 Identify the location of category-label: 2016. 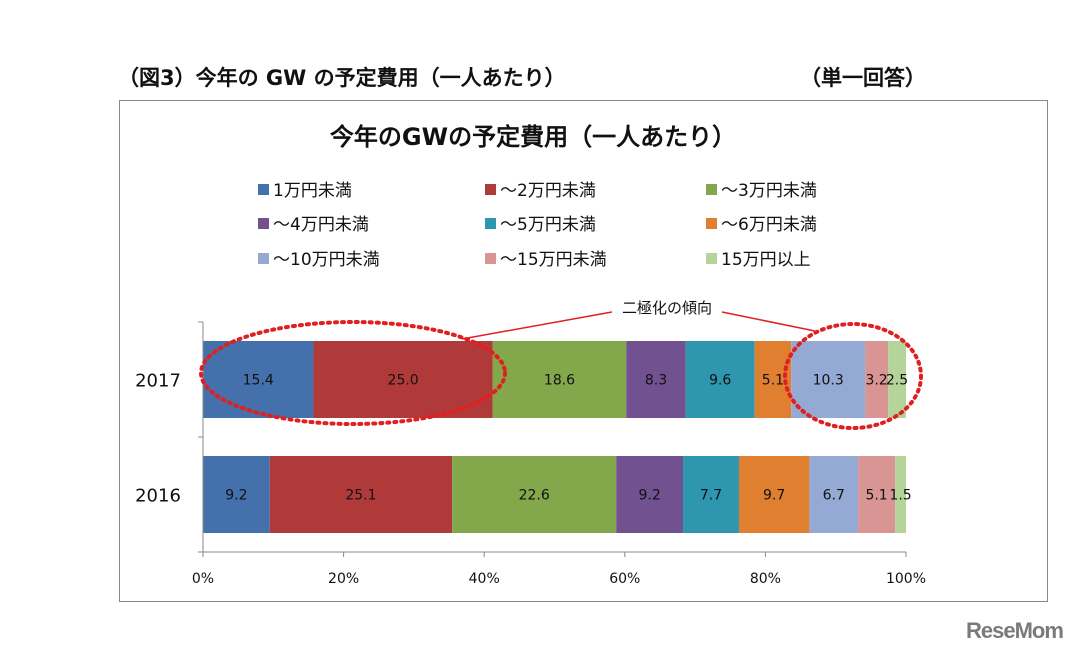
(158, 496).